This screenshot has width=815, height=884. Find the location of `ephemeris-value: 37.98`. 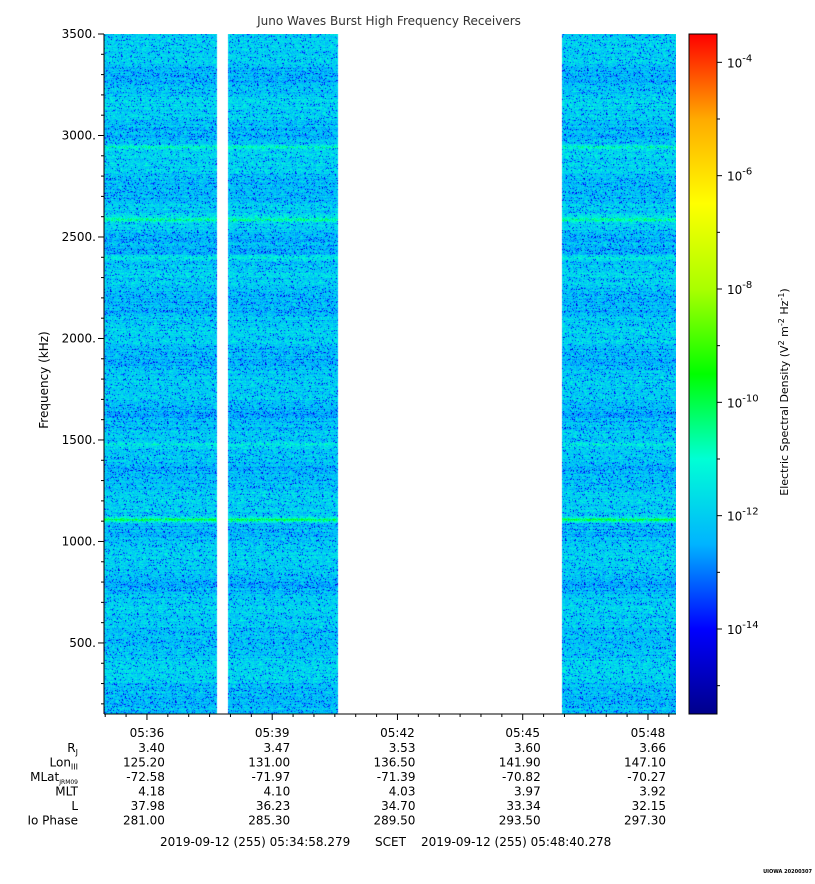

ephemeris-value: 37.98 is located at coordinates (148, 806).